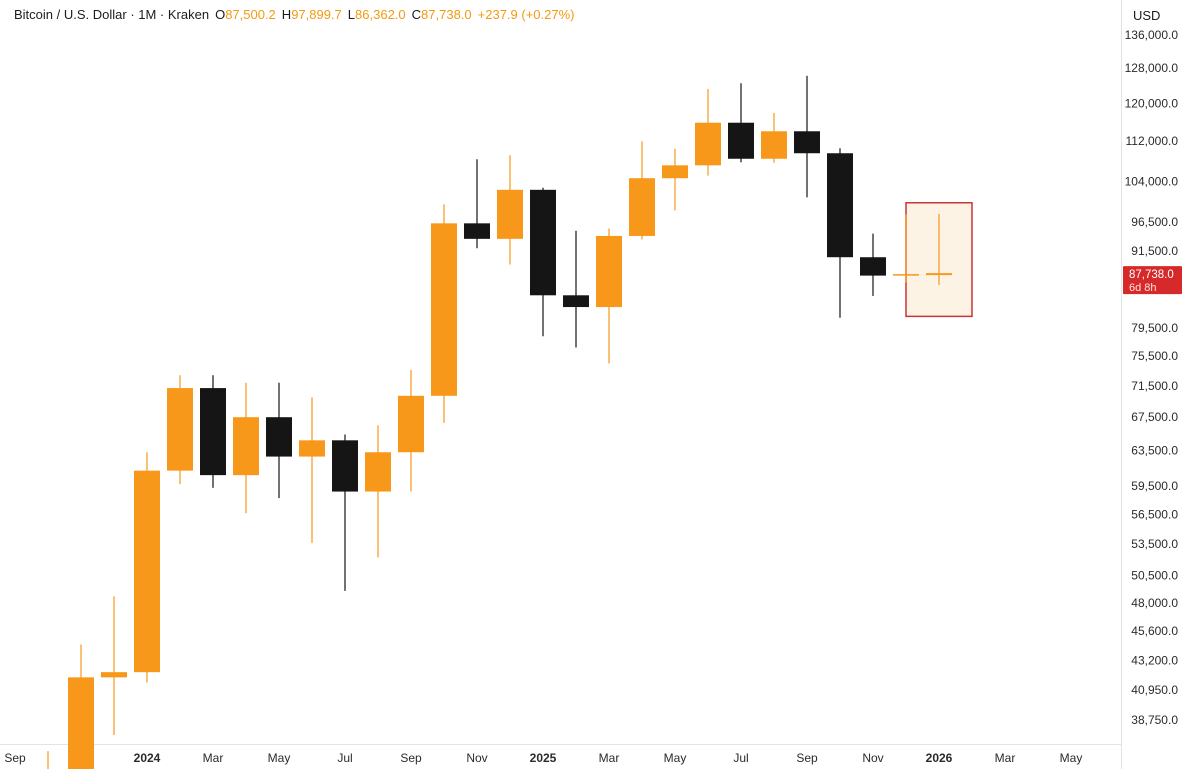  I want to click on price-tick-label: 67,500.0, so click(1154, 417).